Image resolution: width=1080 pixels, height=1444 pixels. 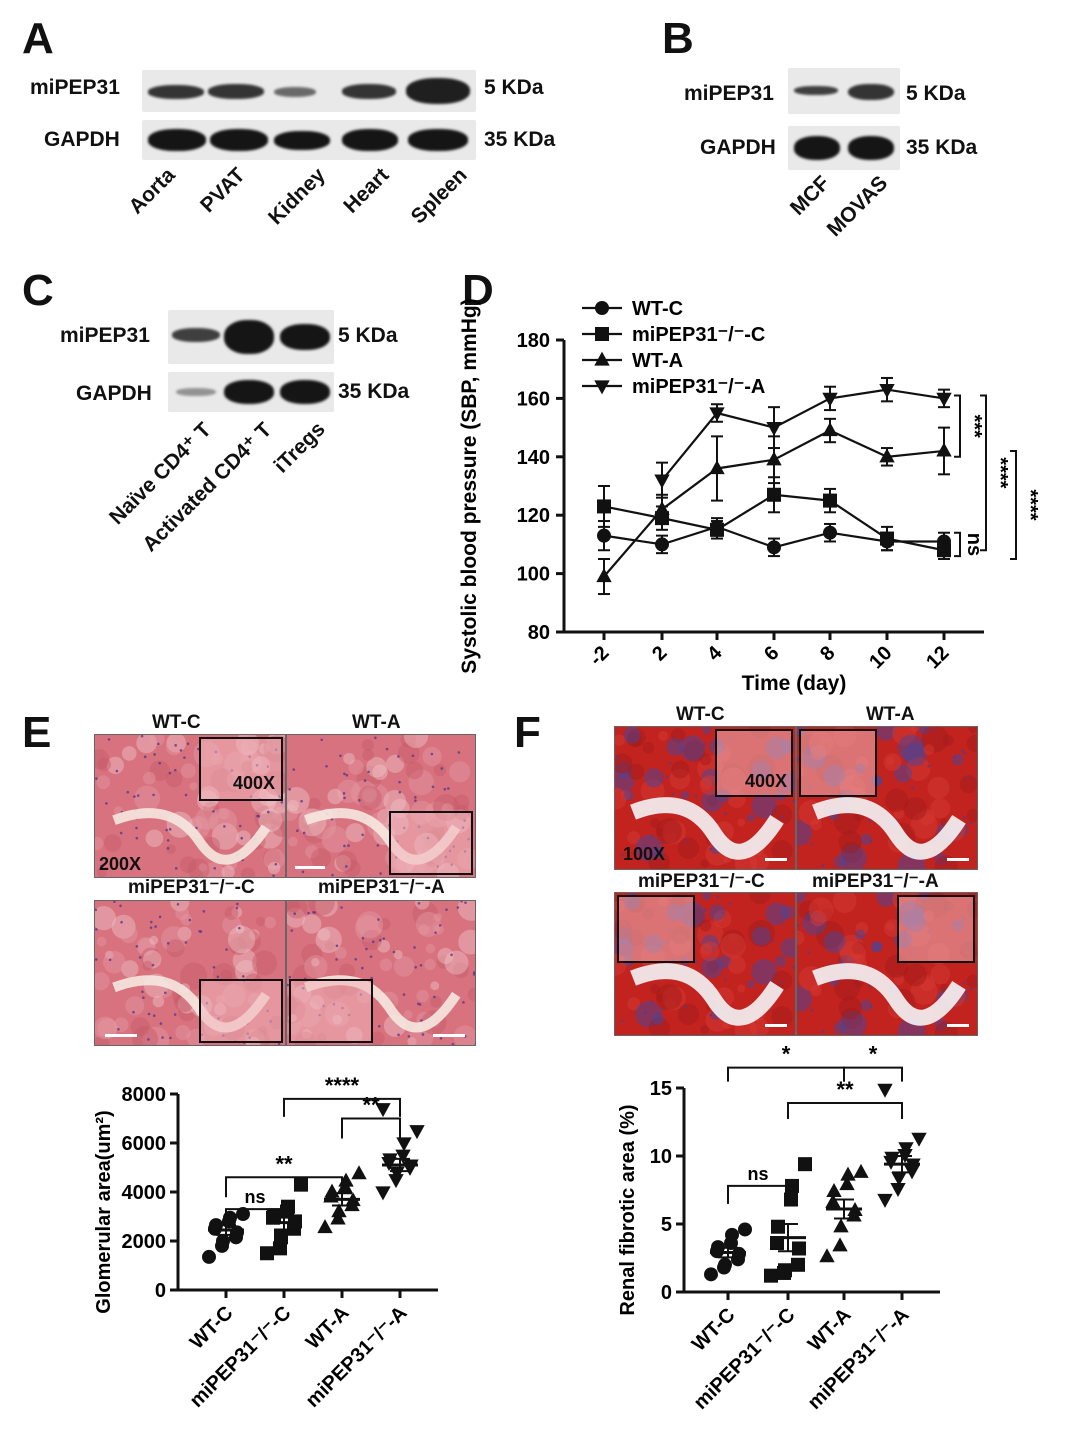 What do you see at coordinates (757, 1174) in the screenshot?
I see `sig-label: ns` at bounding box center [757, 1174].